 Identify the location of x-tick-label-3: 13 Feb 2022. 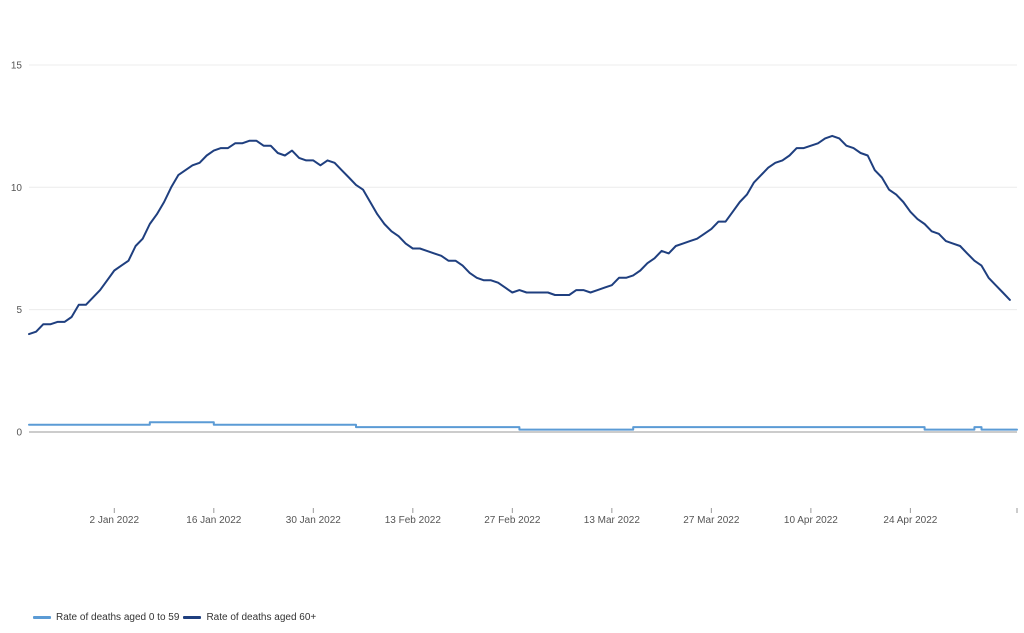
(413, 520).